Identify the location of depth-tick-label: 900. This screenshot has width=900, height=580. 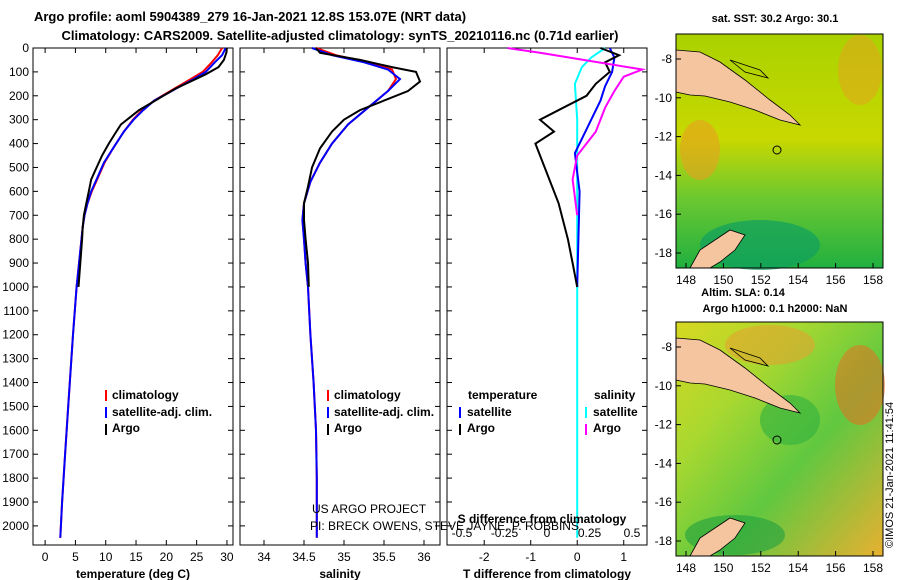
(19, 263).